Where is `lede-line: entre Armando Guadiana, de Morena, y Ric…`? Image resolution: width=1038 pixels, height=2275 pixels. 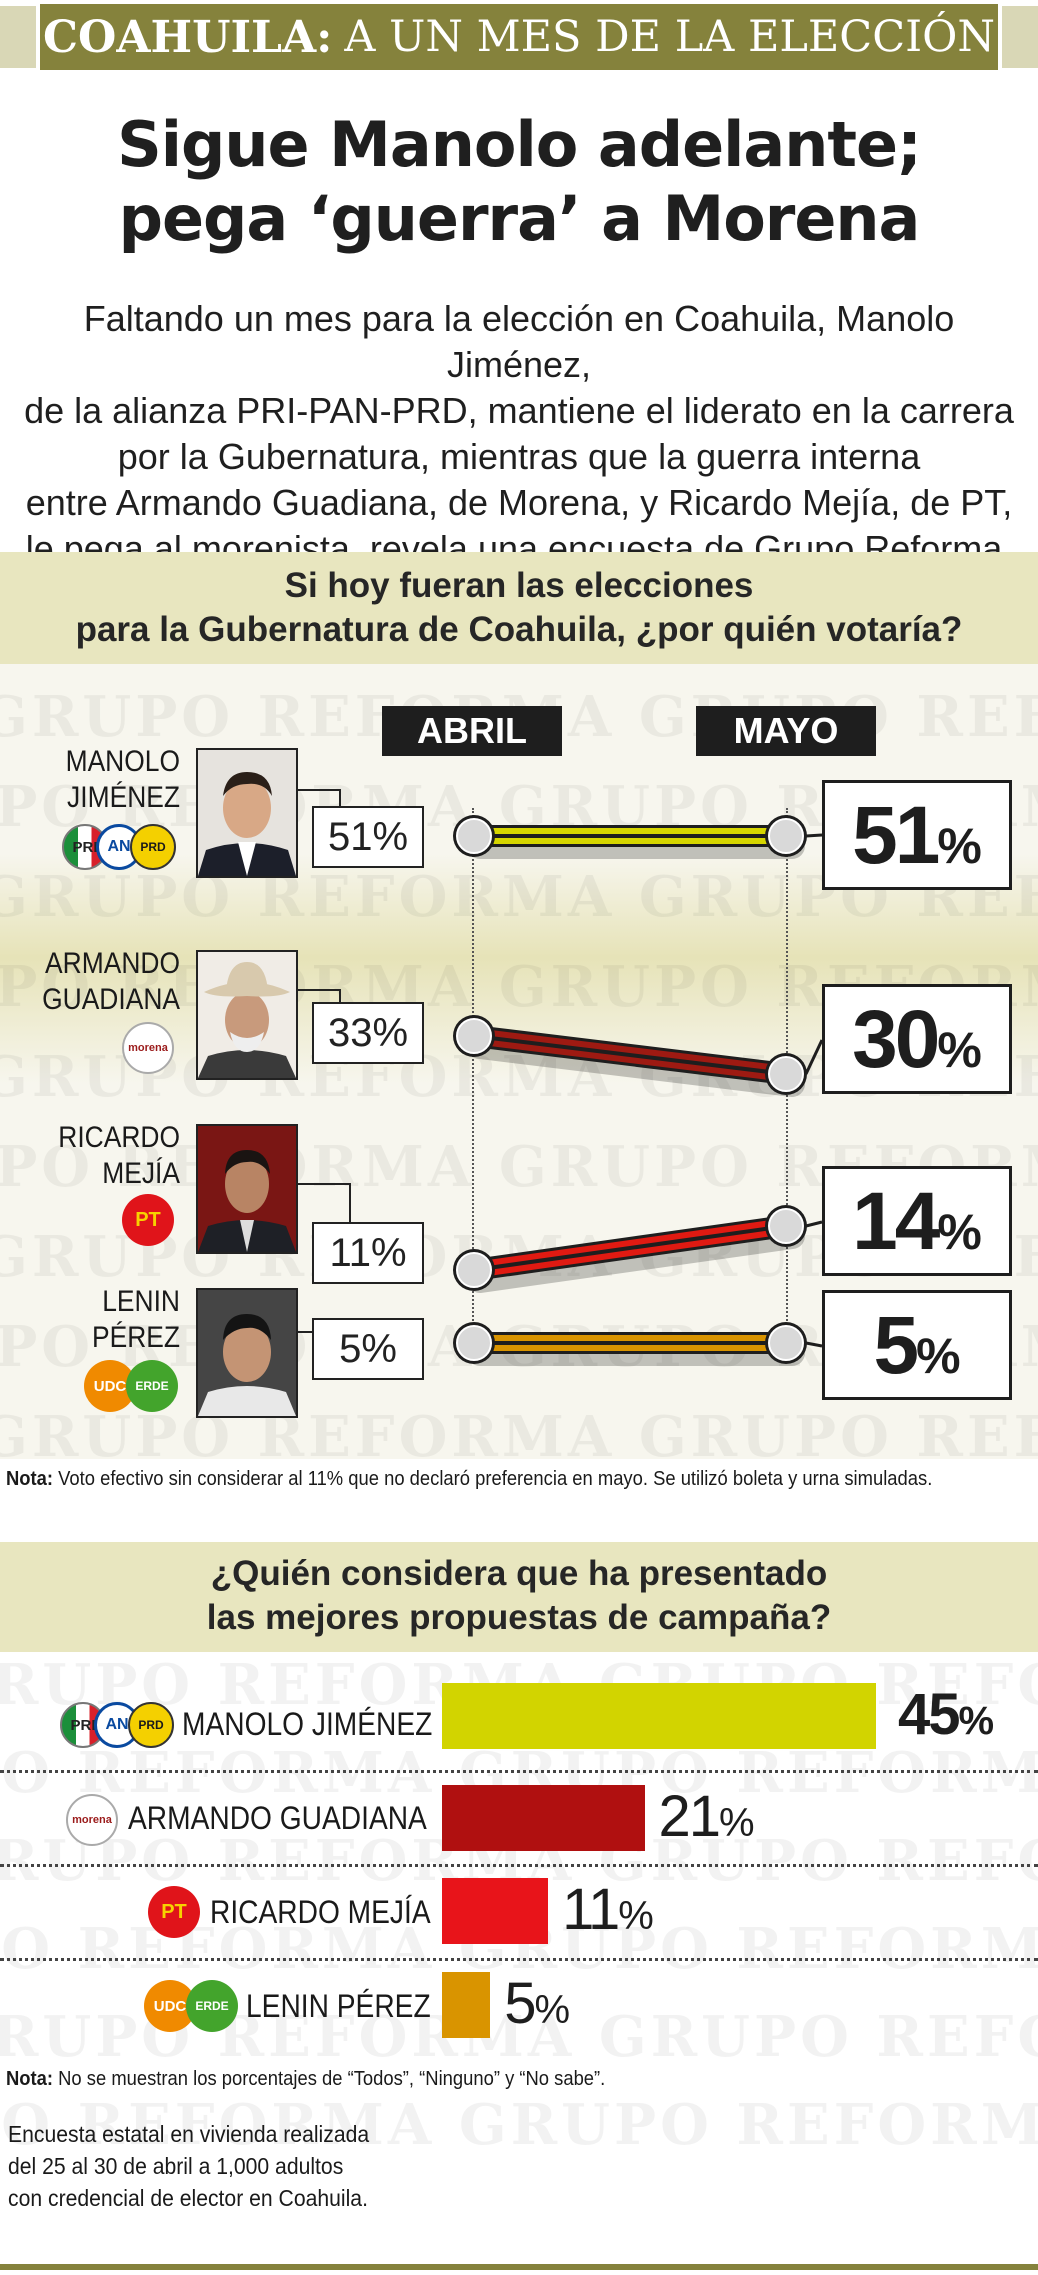
lede-line: entre Armando Guadiana, de Morena, y Ric… is located at coordinates (519, 502).